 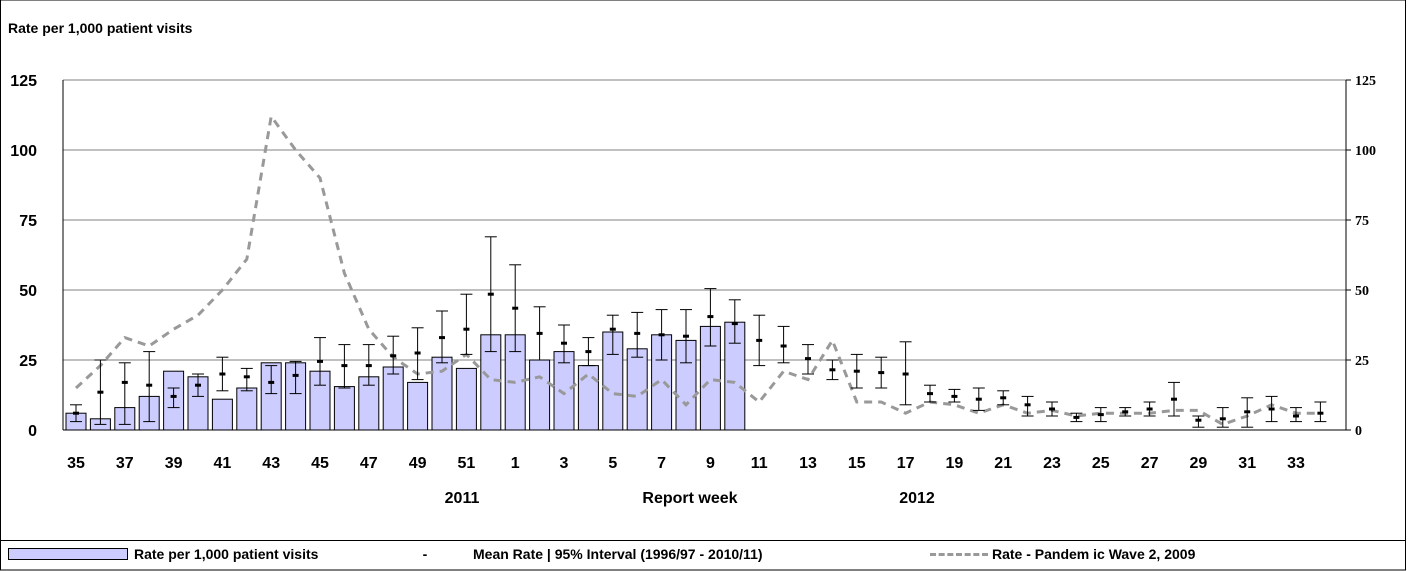 What do you see at coordinates (28, 221) in the screenshot?
I see `y-tick-left-75: 75` at bounding box center [28, 221].